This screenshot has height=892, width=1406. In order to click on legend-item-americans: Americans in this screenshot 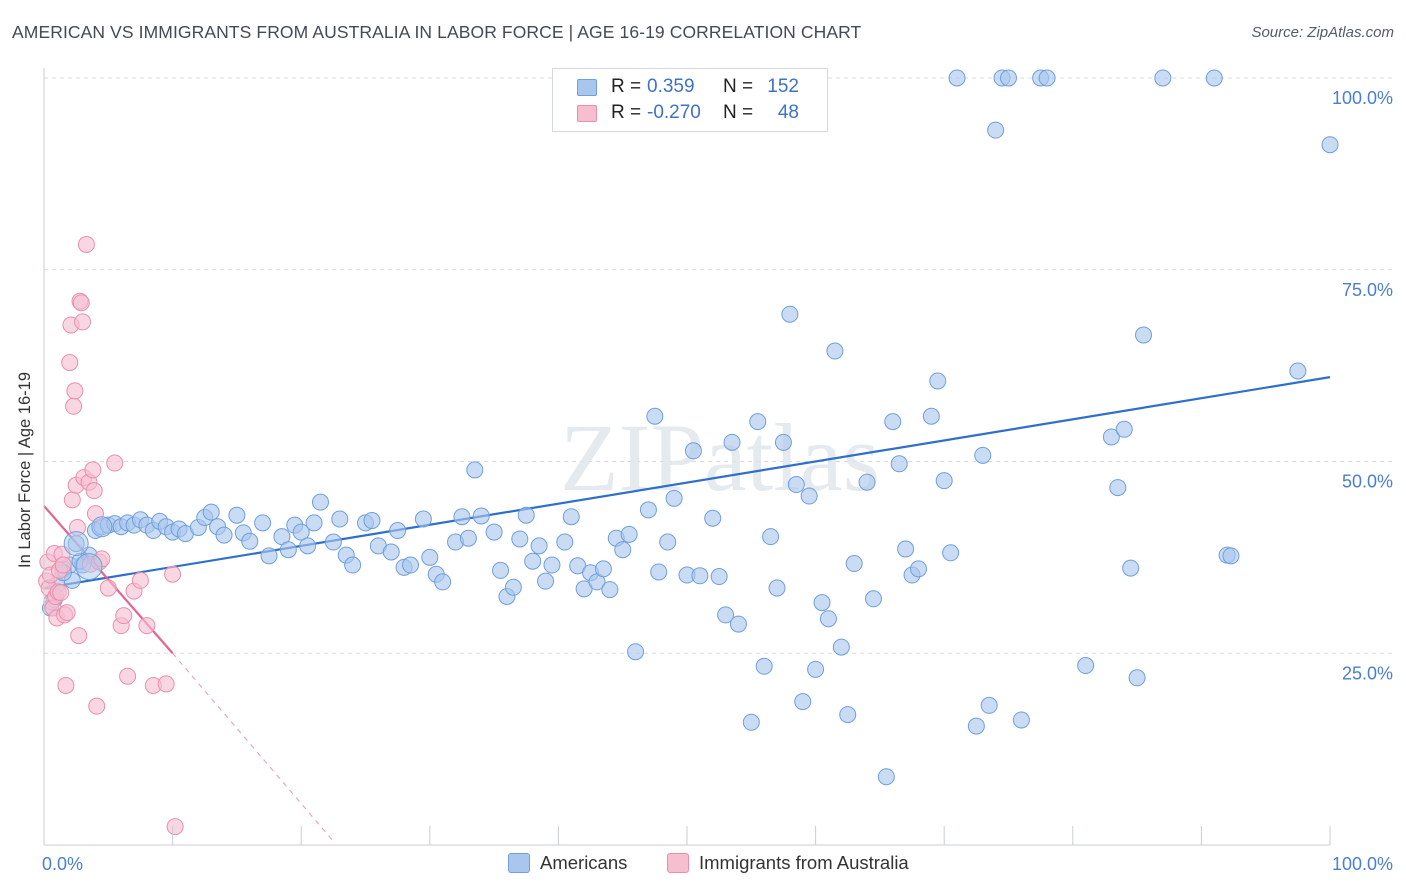, I will do `click(567, 863)`.